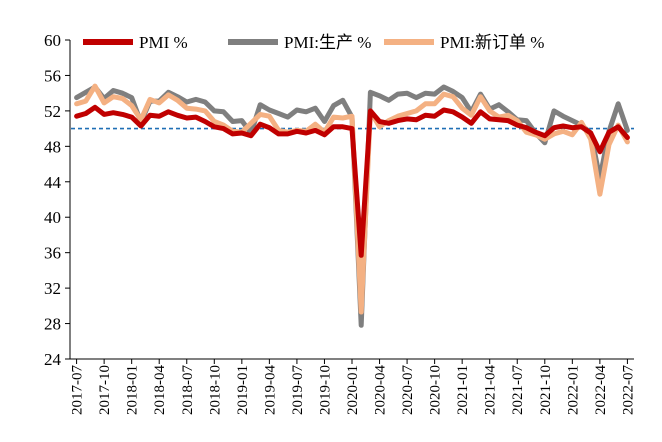  Describe the element at coordinates (298, 390) in the screenshot. I see `x-tick-label: 2019-07` at that location.